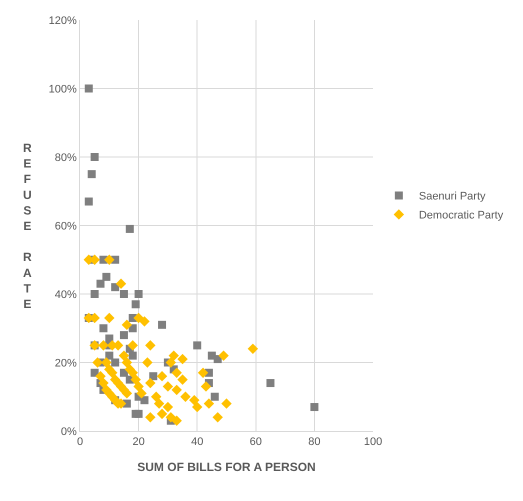 Image resolution: width=523 pixels, height=501 pixels. I want to click on y-tick-label: 80%, so click(66, 158).